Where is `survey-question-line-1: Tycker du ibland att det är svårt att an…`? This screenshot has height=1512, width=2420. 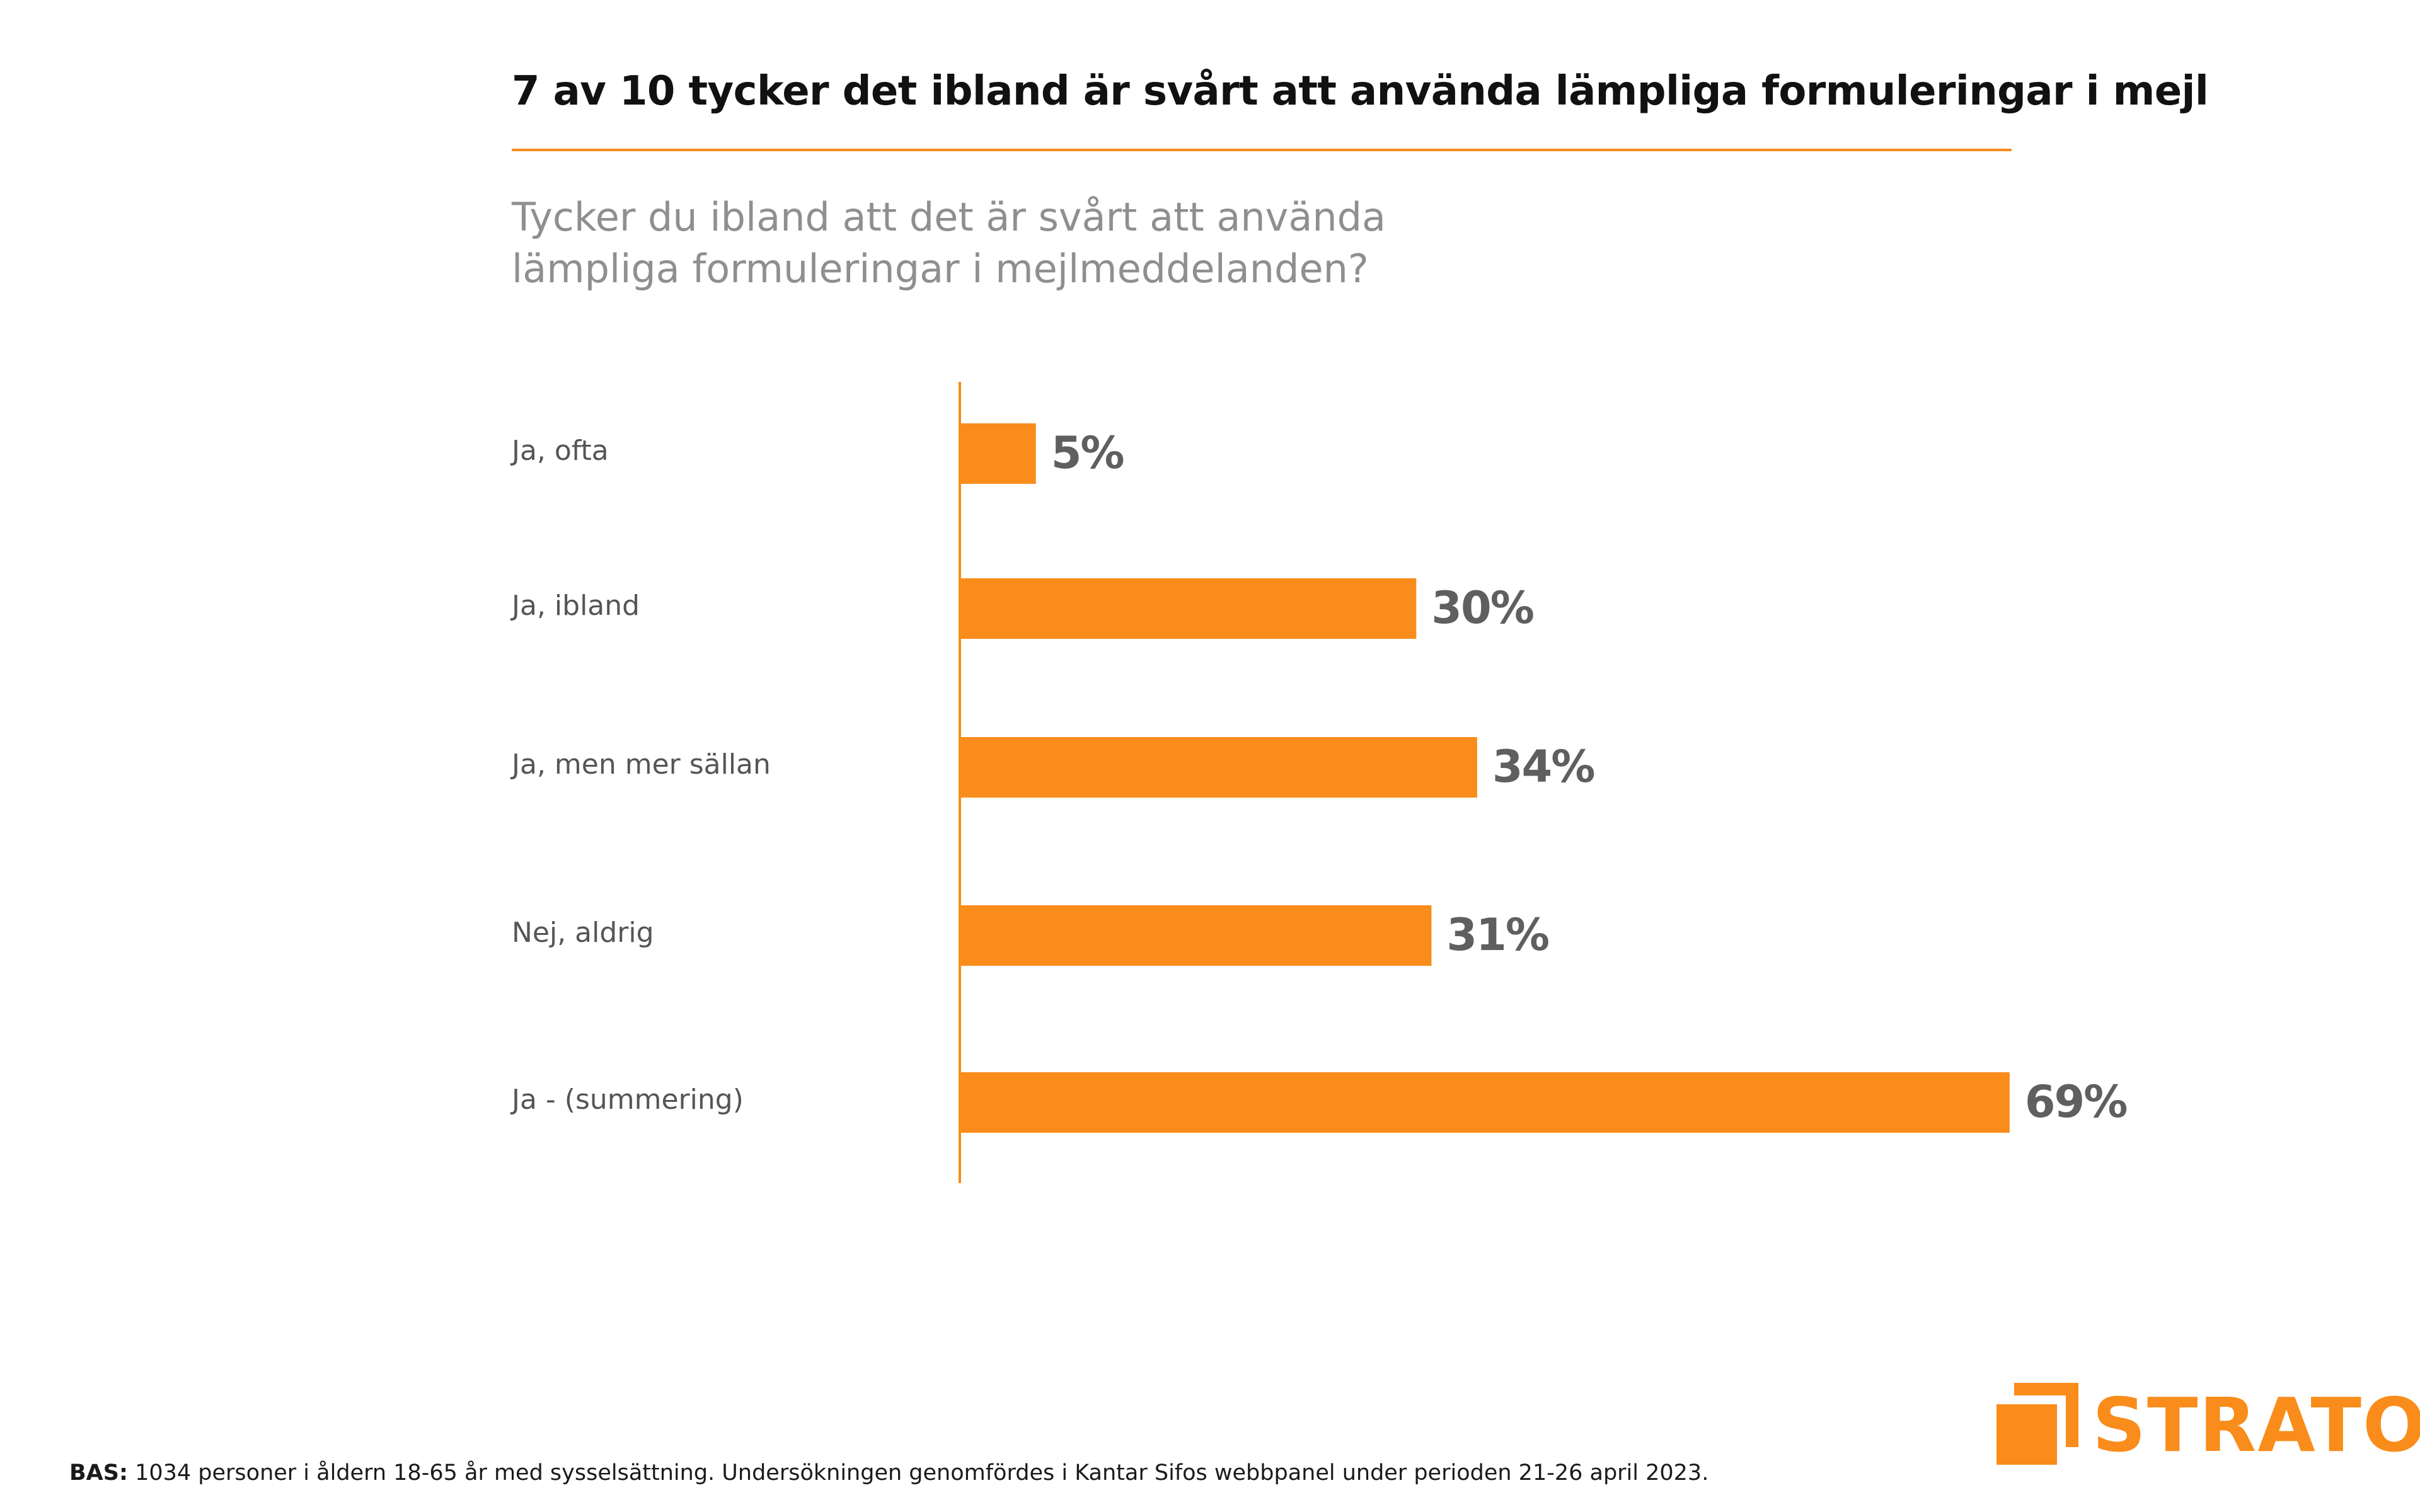 survey-question-line-1: Tycker du ibland att det är svårt att an… is located at coordinates (949, 217).